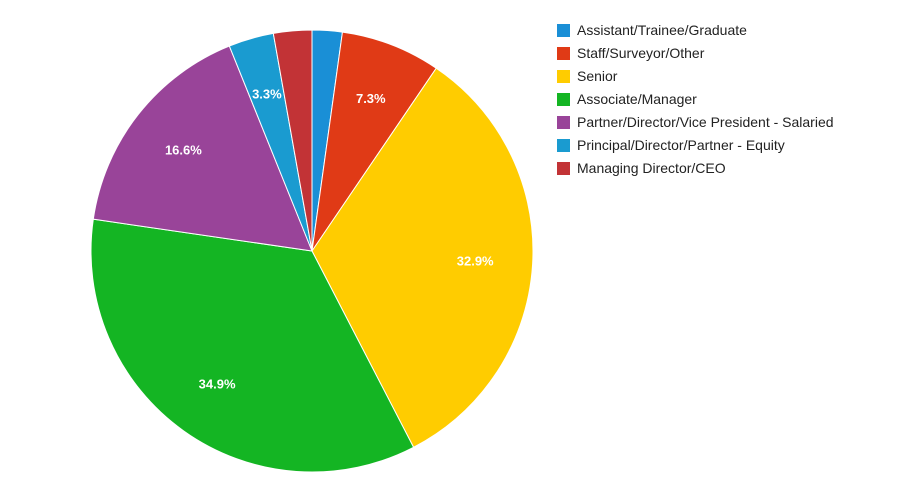 Image resolution: width=899 pixels, height=500 pixels. I want to click on legend-label: Managing Director/CEO, so click(651, 168).